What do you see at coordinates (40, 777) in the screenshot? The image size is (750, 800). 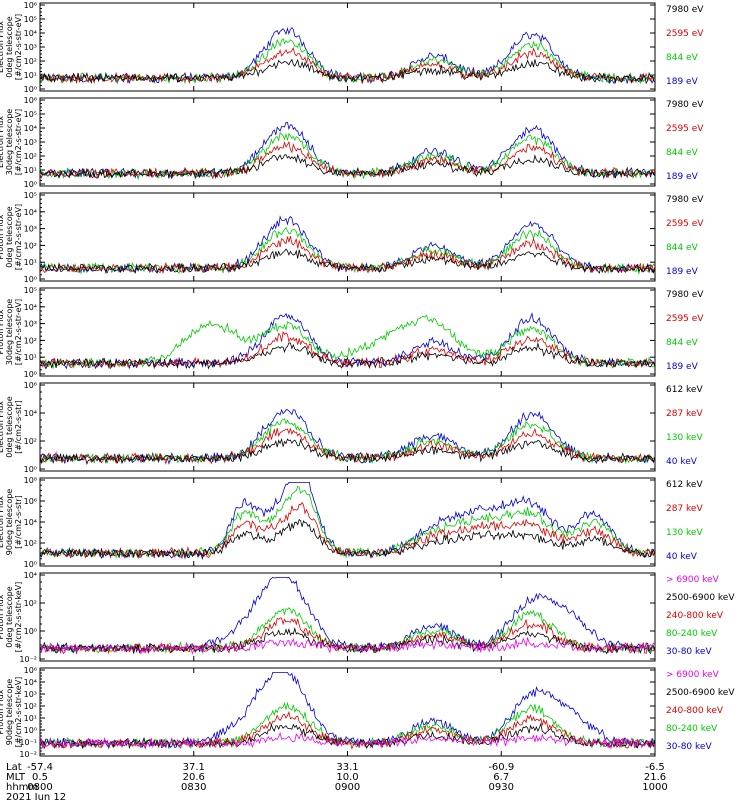 I see `x-tick-mlt: 0.5` at bounding box center [40, 777].